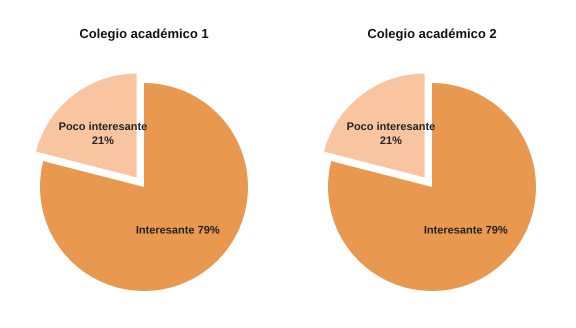  What do you see at coordinates (144, 33) in the screenshot?
I see `chart-title: Colegio académico 1` at bounding box center [144, 33].